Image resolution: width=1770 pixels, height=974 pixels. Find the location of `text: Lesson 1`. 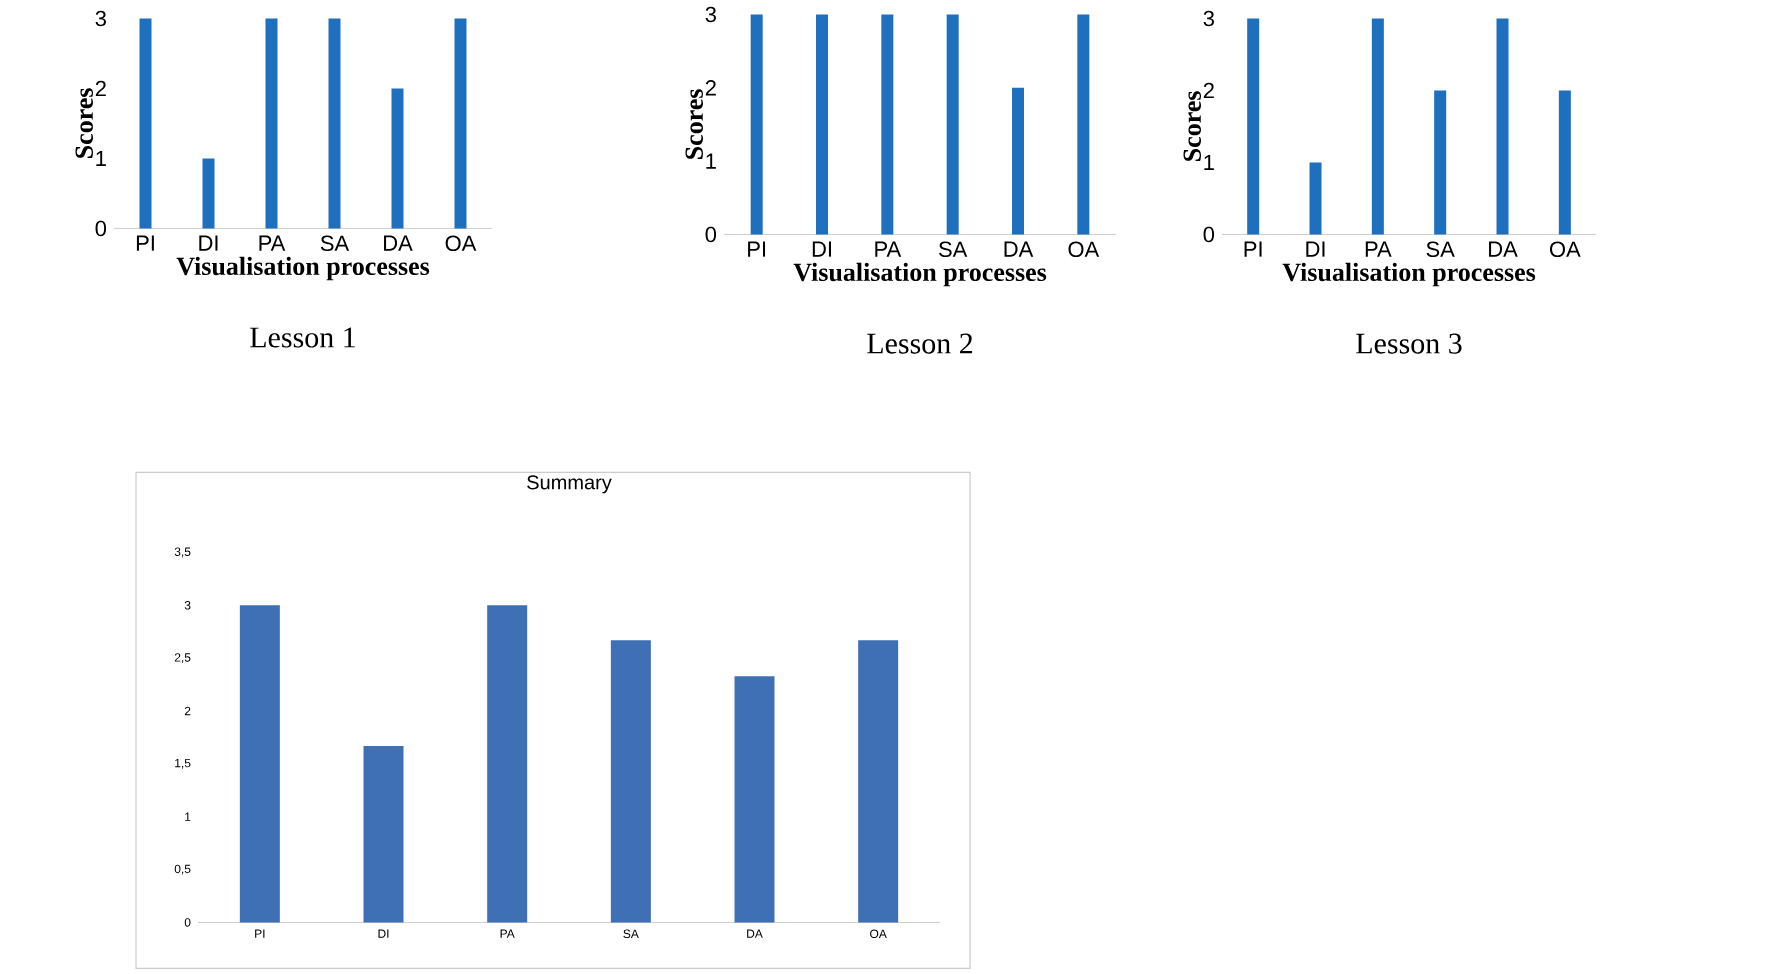

text: Lesson 1 is located at coordinates (302, 337).